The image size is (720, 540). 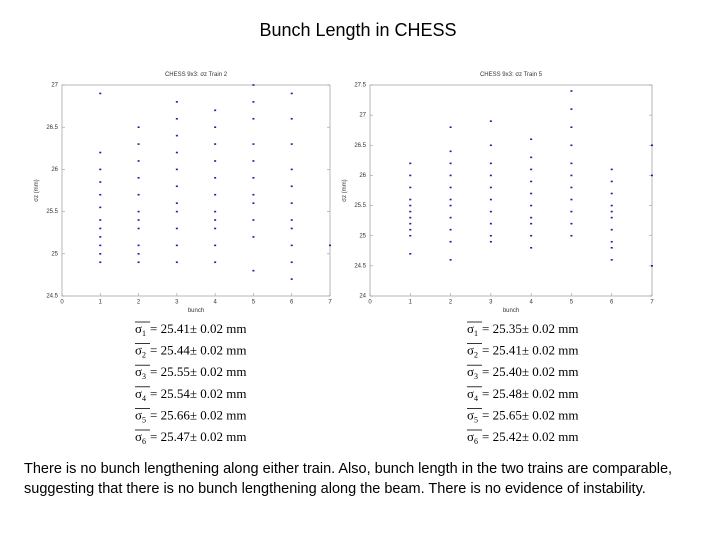 I want to click on equation-index: 1, so click(x=144, y=333).